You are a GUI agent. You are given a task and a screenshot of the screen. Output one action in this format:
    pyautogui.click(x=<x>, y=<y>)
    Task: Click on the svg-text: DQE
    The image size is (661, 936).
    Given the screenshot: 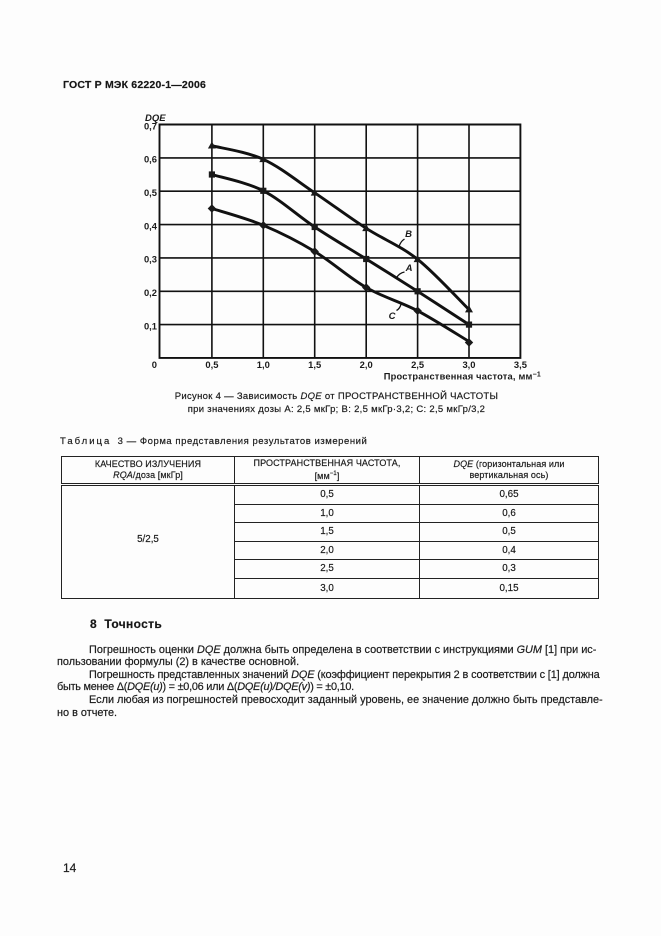 What is the action you would take?
    pyautogui.click(x=155, y=118)
    